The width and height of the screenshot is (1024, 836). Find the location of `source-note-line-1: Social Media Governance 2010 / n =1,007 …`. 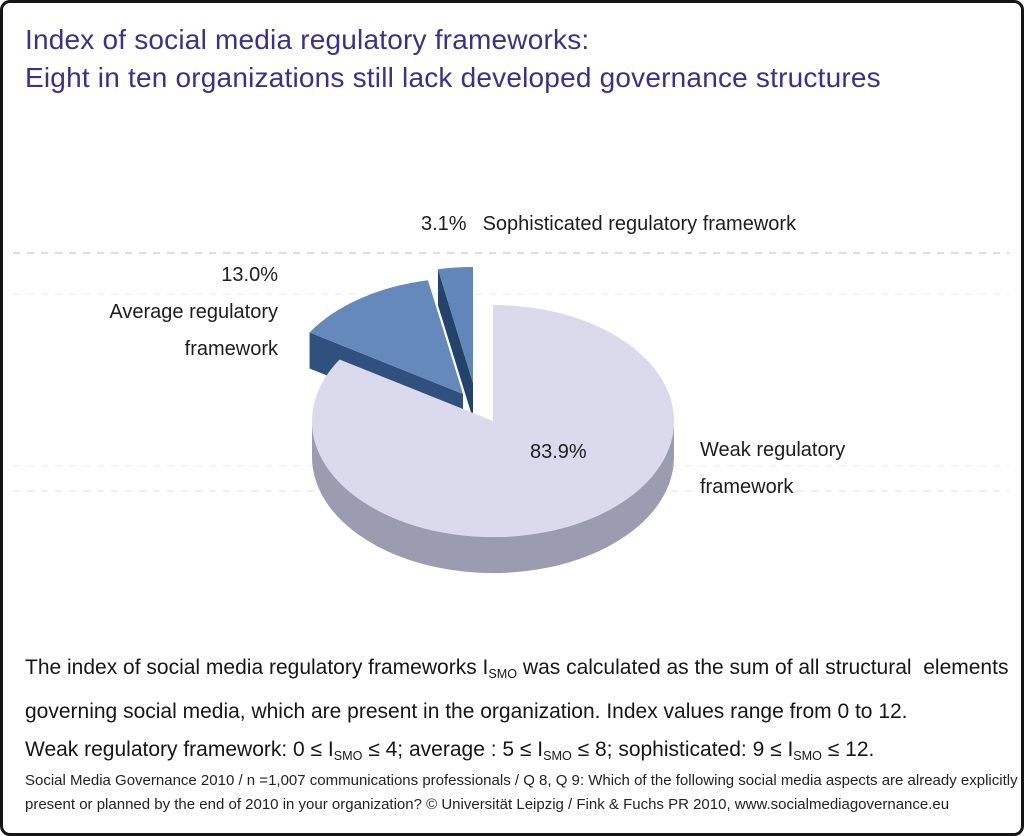

source-note-line-1: Social Media Governance 2010 / n =1,007 … is located at coordinates (521, 780).